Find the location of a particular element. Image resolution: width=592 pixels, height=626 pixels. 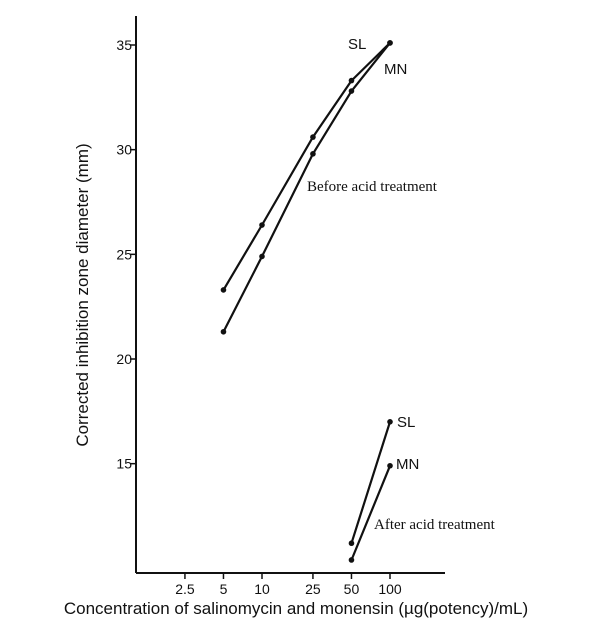

series-label-sl-after: SL is located at coordinates (406, 422).